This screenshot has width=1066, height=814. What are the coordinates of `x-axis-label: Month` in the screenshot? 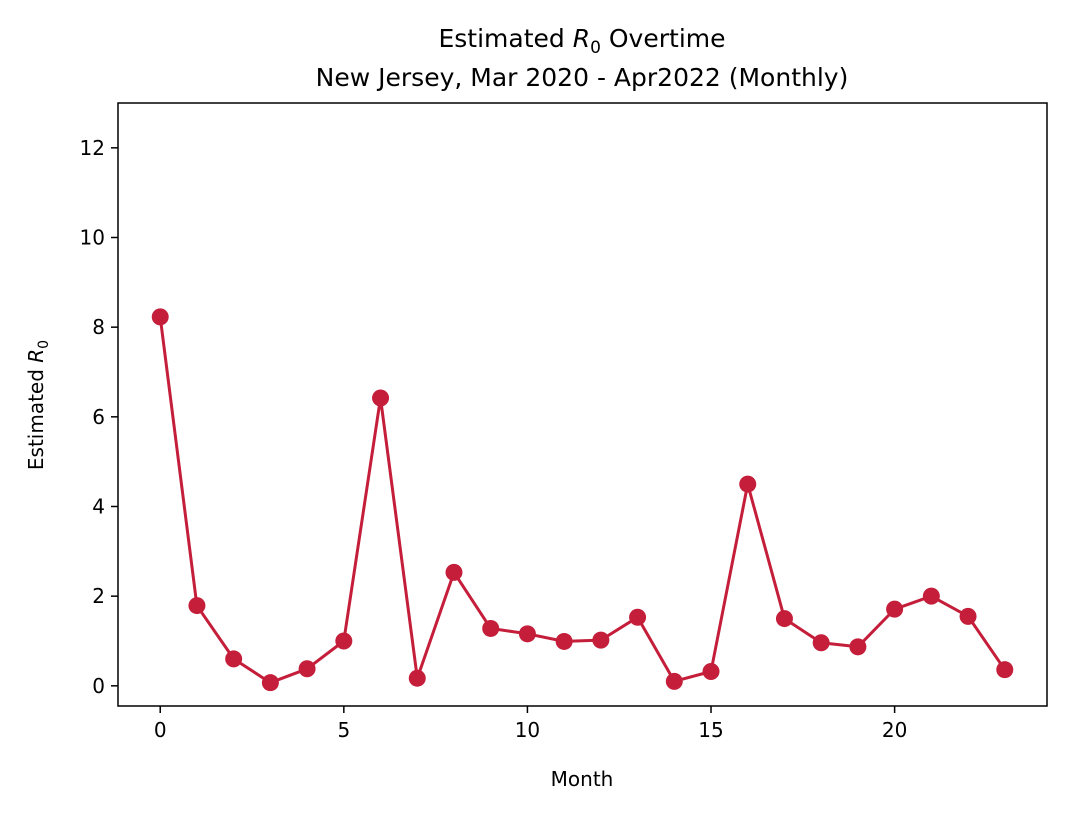 It's located at (582, 779).